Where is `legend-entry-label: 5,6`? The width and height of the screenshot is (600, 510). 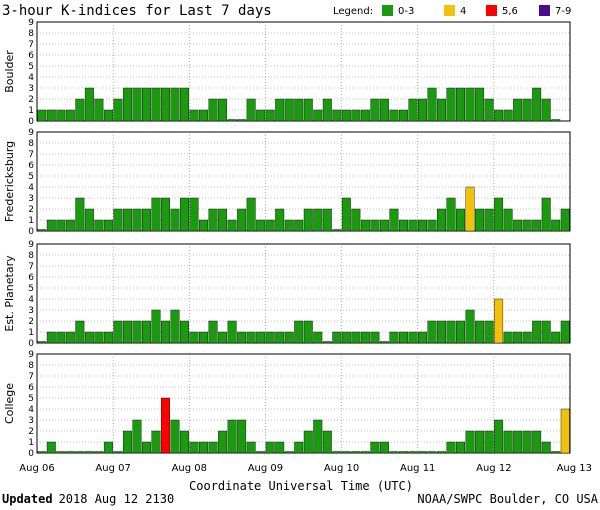
legend-entry-label: 5,6 is located at coordinates (510, 11).